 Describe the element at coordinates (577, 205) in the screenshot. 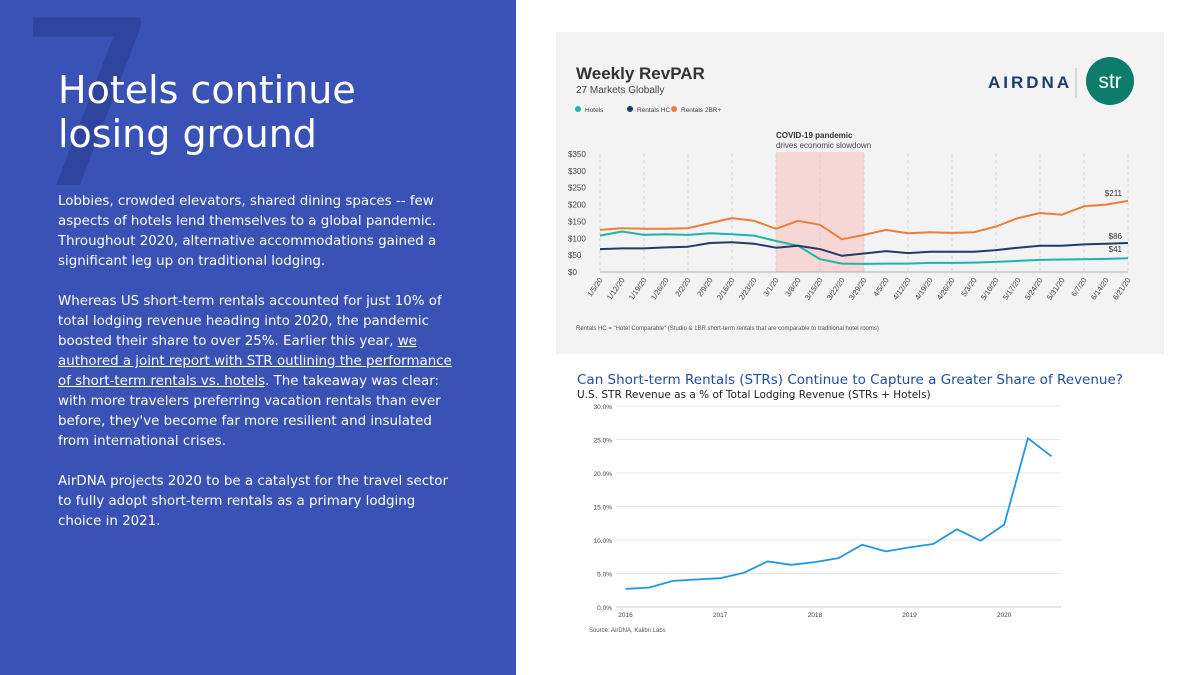

I see `y-tick-label: $200` at that location.